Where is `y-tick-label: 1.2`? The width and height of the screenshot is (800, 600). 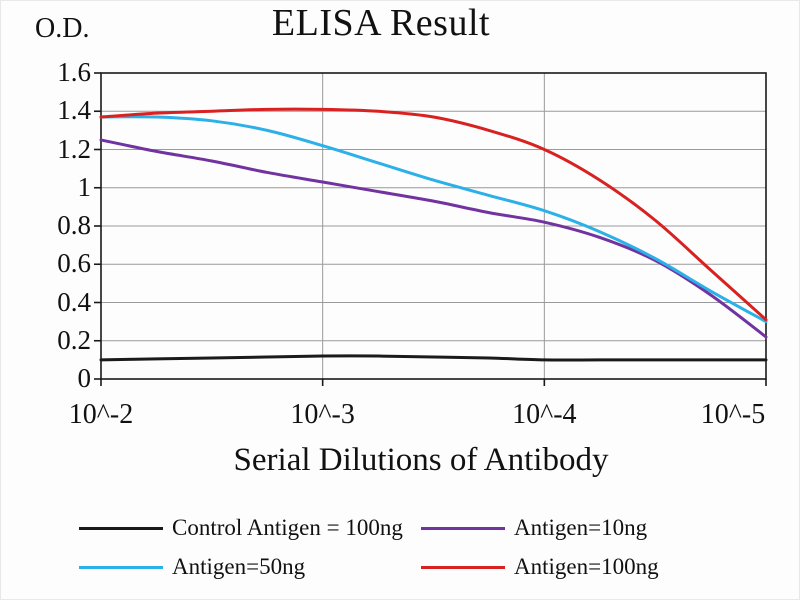
y-tick-label: 1.2 is located at coordinates (74, 148).